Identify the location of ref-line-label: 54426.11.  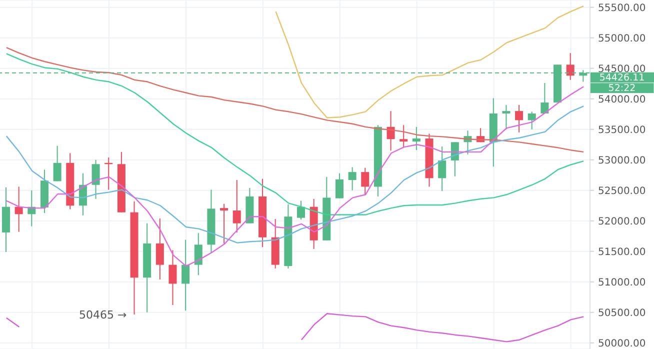
(622, 78).